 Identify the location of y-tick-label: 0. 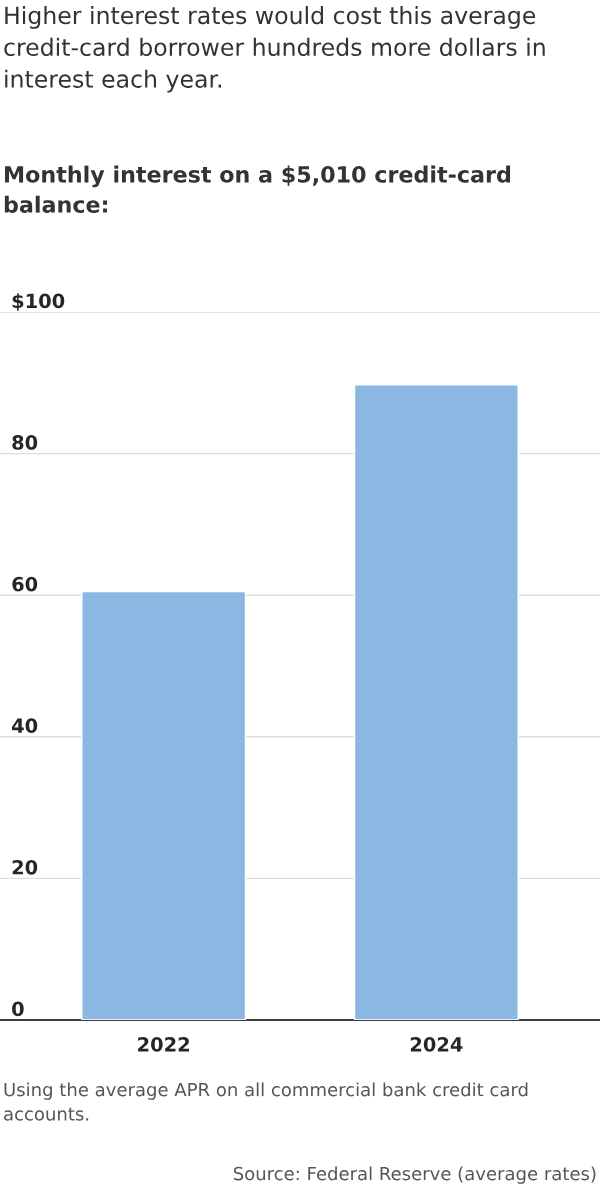
(18, 1009).